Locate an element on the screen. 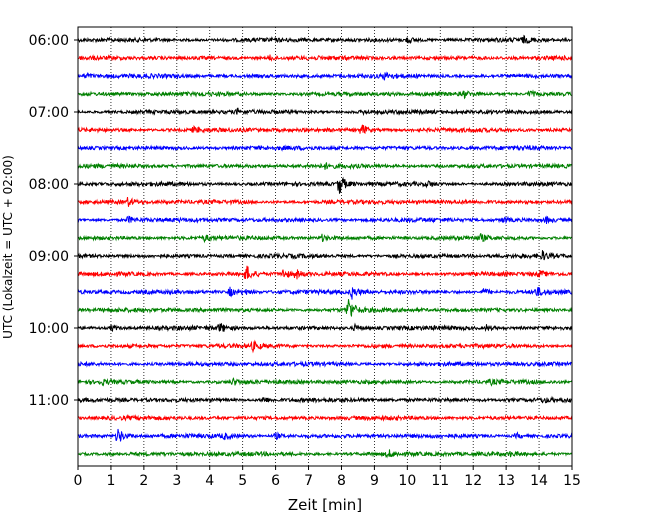  y-axis-ticks: 06:00 07:00 08:00 09:00 10:00 11:00 is located at coordinates (53, 221).